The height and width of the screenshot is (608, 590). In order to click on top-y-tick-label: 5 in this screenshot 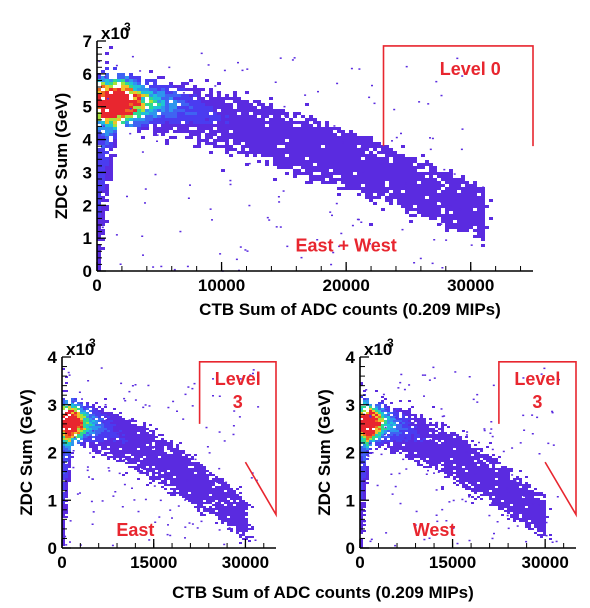, I will do `click(87, 107)`.